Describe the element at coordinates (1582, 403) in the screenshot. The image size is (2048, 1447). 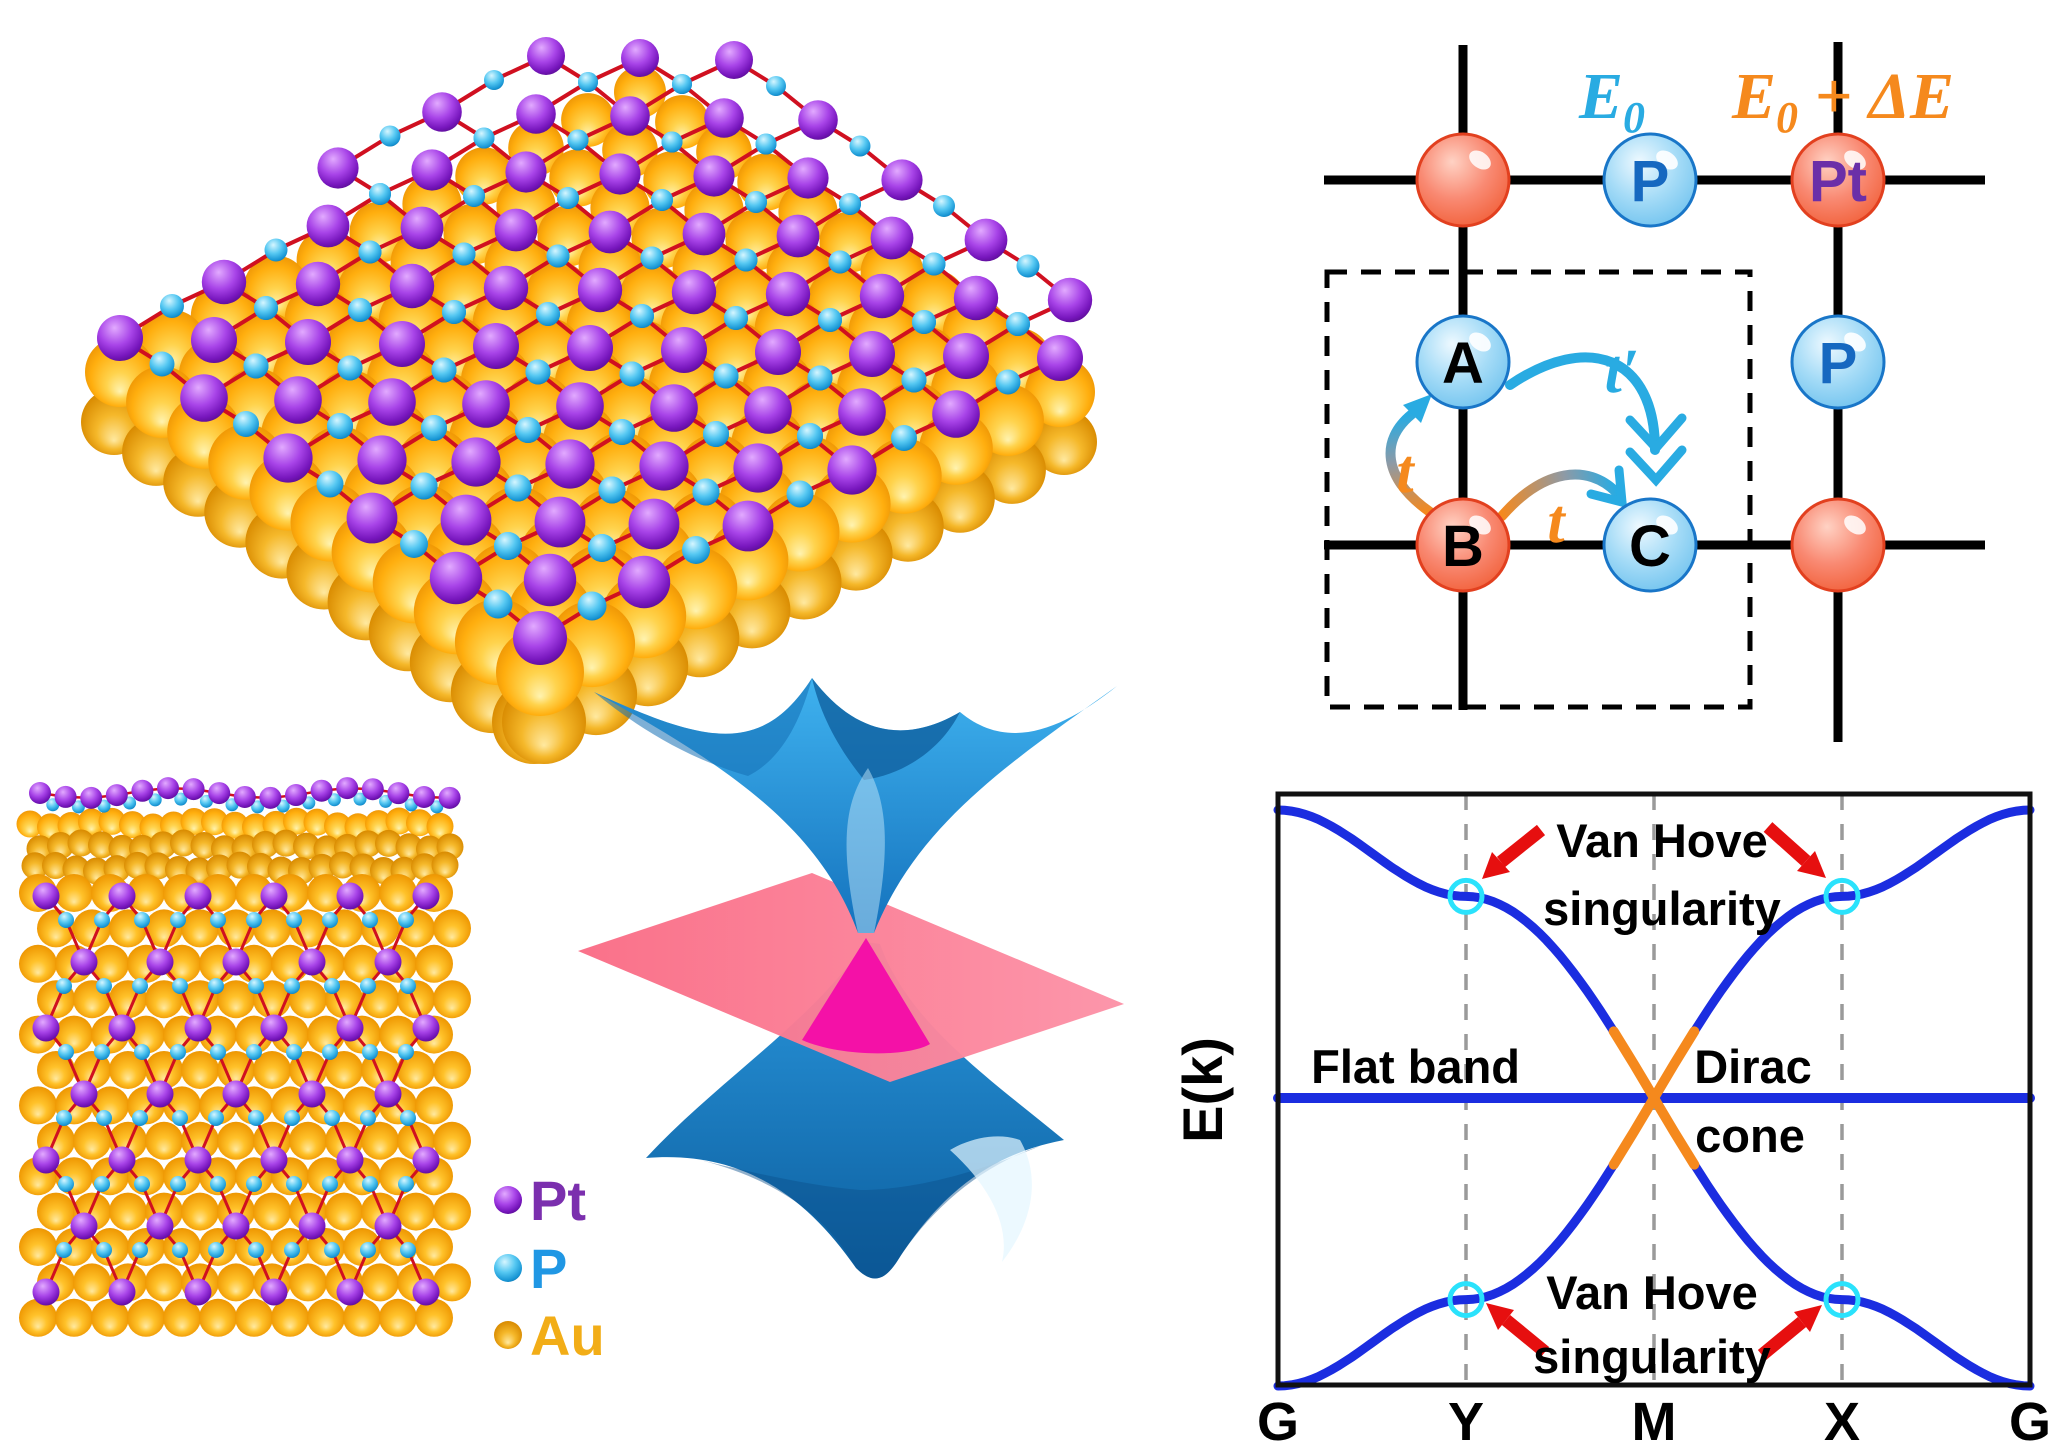
I see `hopping-arrow-a-to-c` at that location.